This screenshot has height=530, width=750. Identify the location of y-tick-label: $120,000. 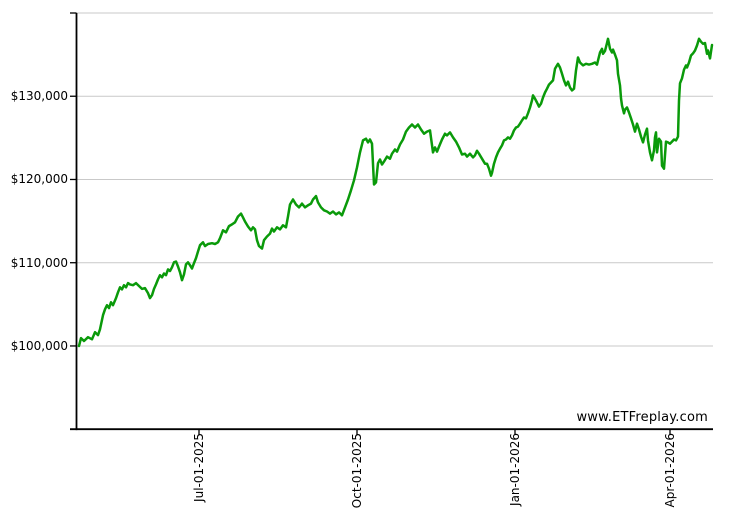
(39, 179).